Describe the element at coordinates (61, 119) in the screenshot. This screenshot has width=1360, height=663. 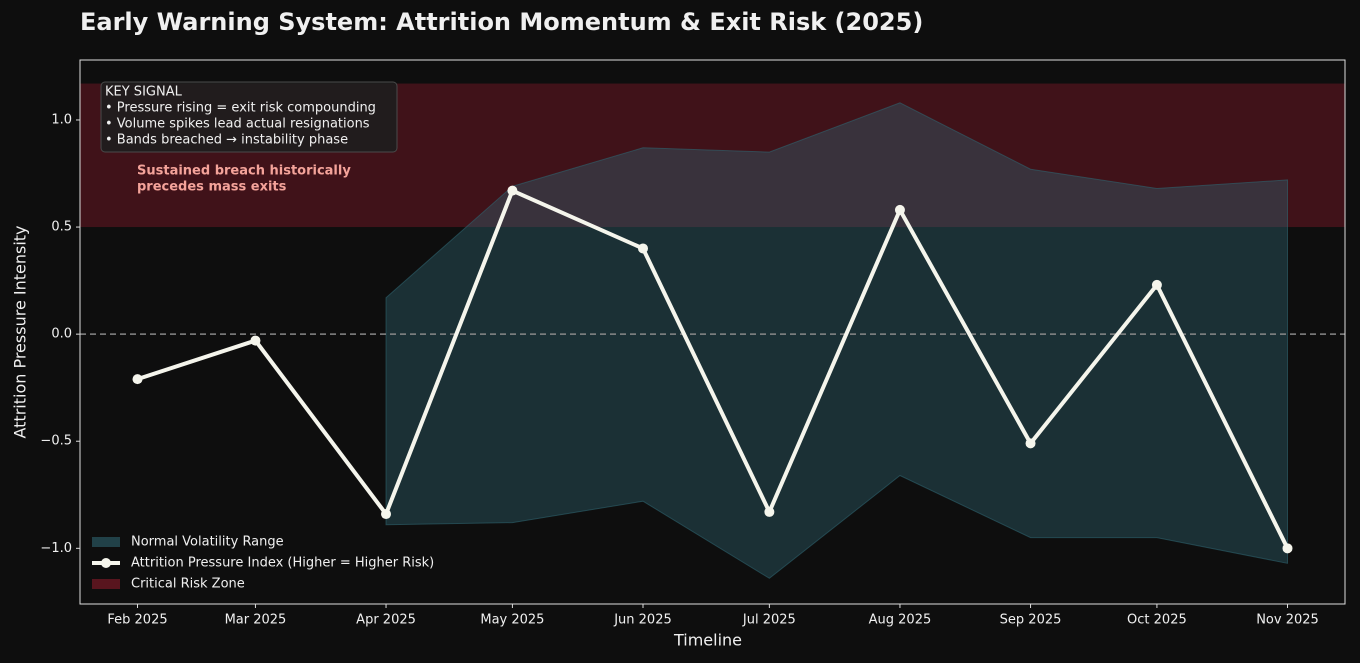
I see `y-tick-label: 1.0` at that location.